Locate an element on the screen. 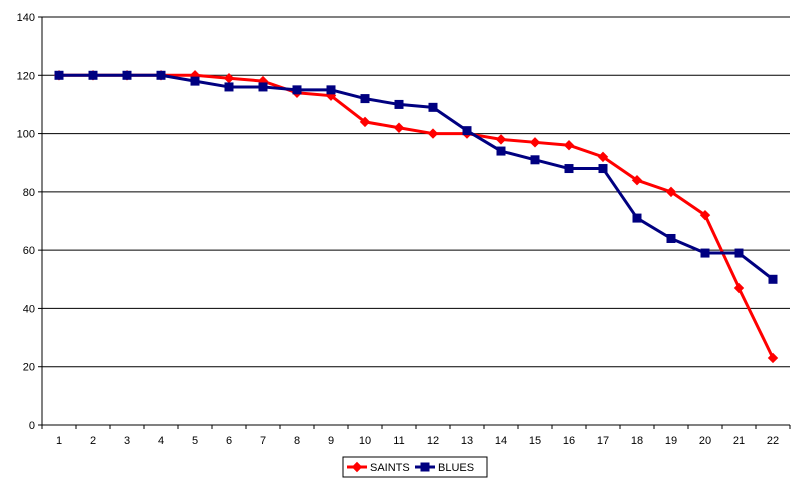 Image resolution: width=800 pixels, height=487 pixels. legend: SAINTS BLUES is located at coordinates (415, 467).